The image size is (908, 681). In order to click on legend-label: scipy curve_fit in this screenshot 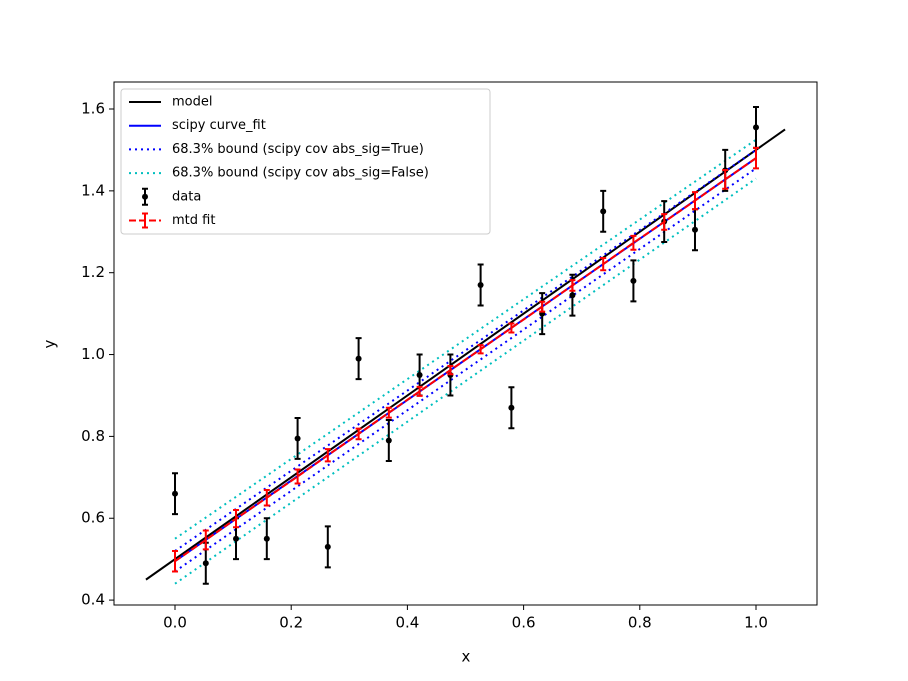, I will do `click(219, 125)`.